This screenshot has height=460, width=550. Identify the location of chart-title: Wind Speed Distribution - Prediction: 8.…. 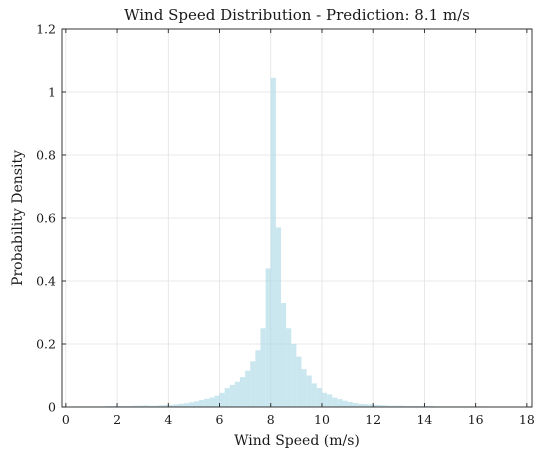
(297, 15).